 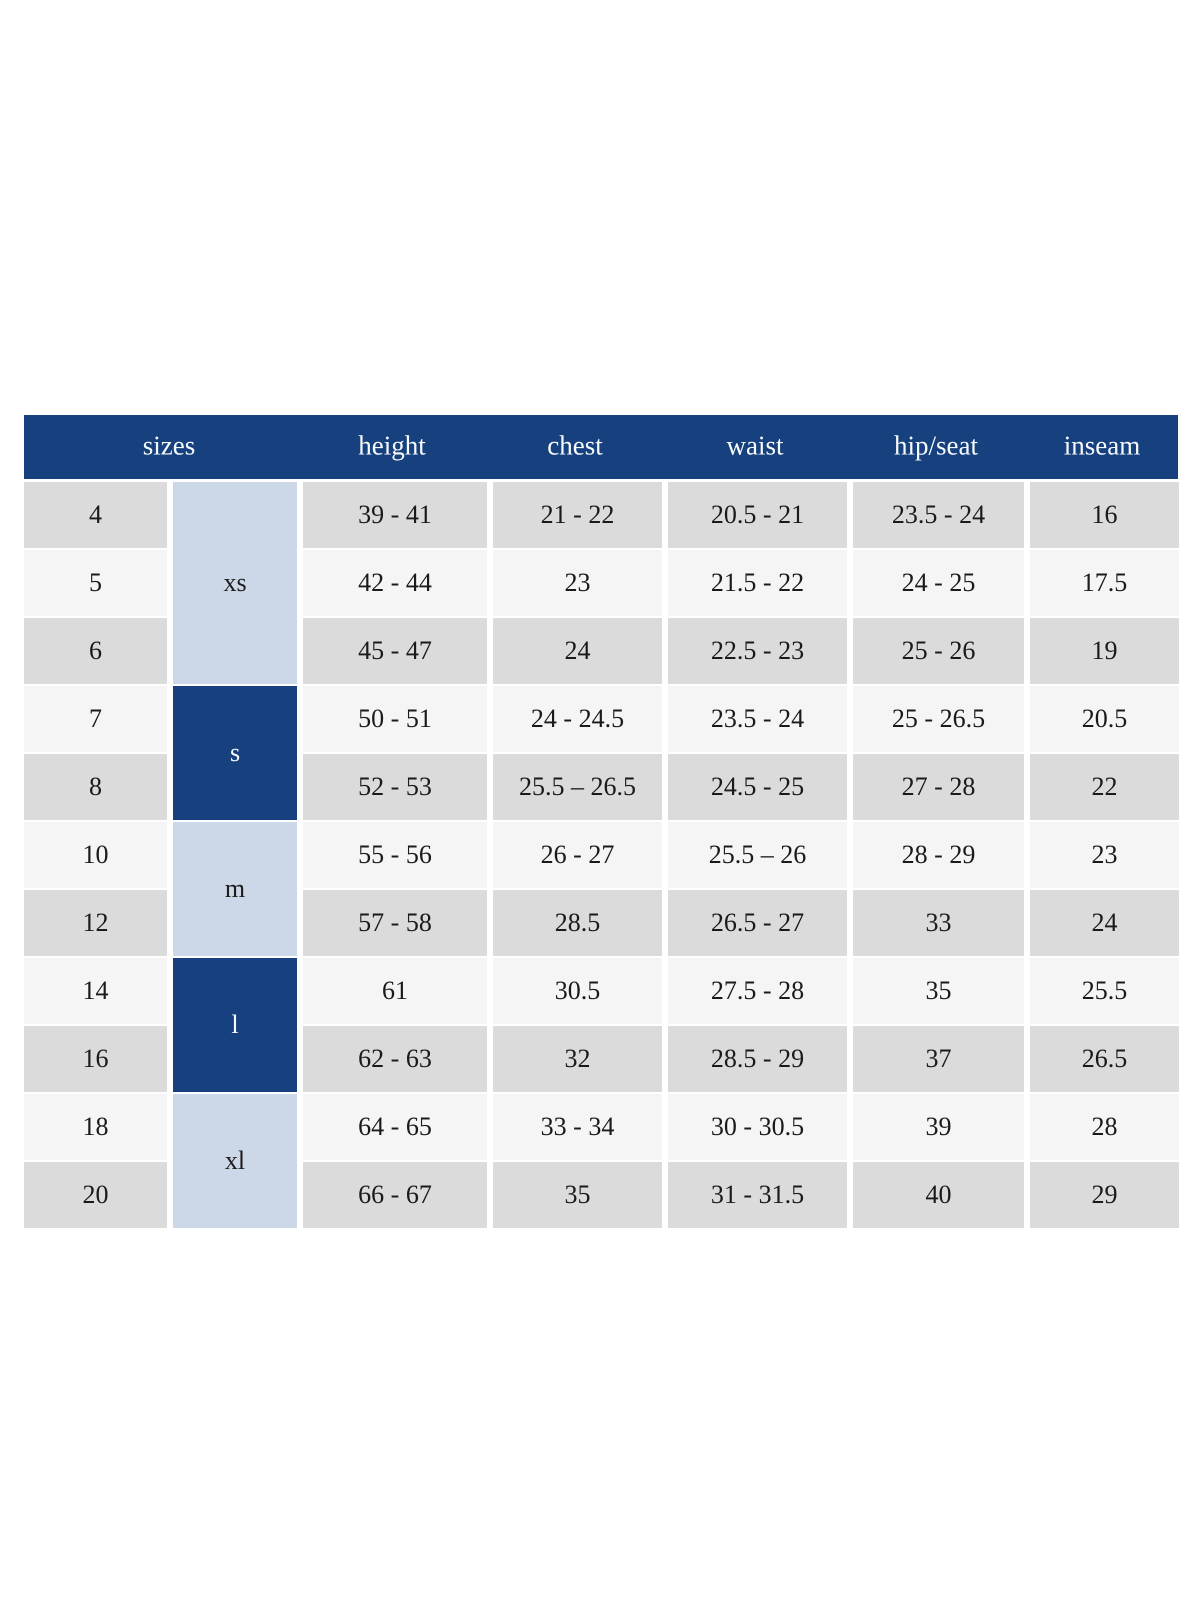 I want to click on waist-cell: 22.5 - 23, so click(x=757, y=651).